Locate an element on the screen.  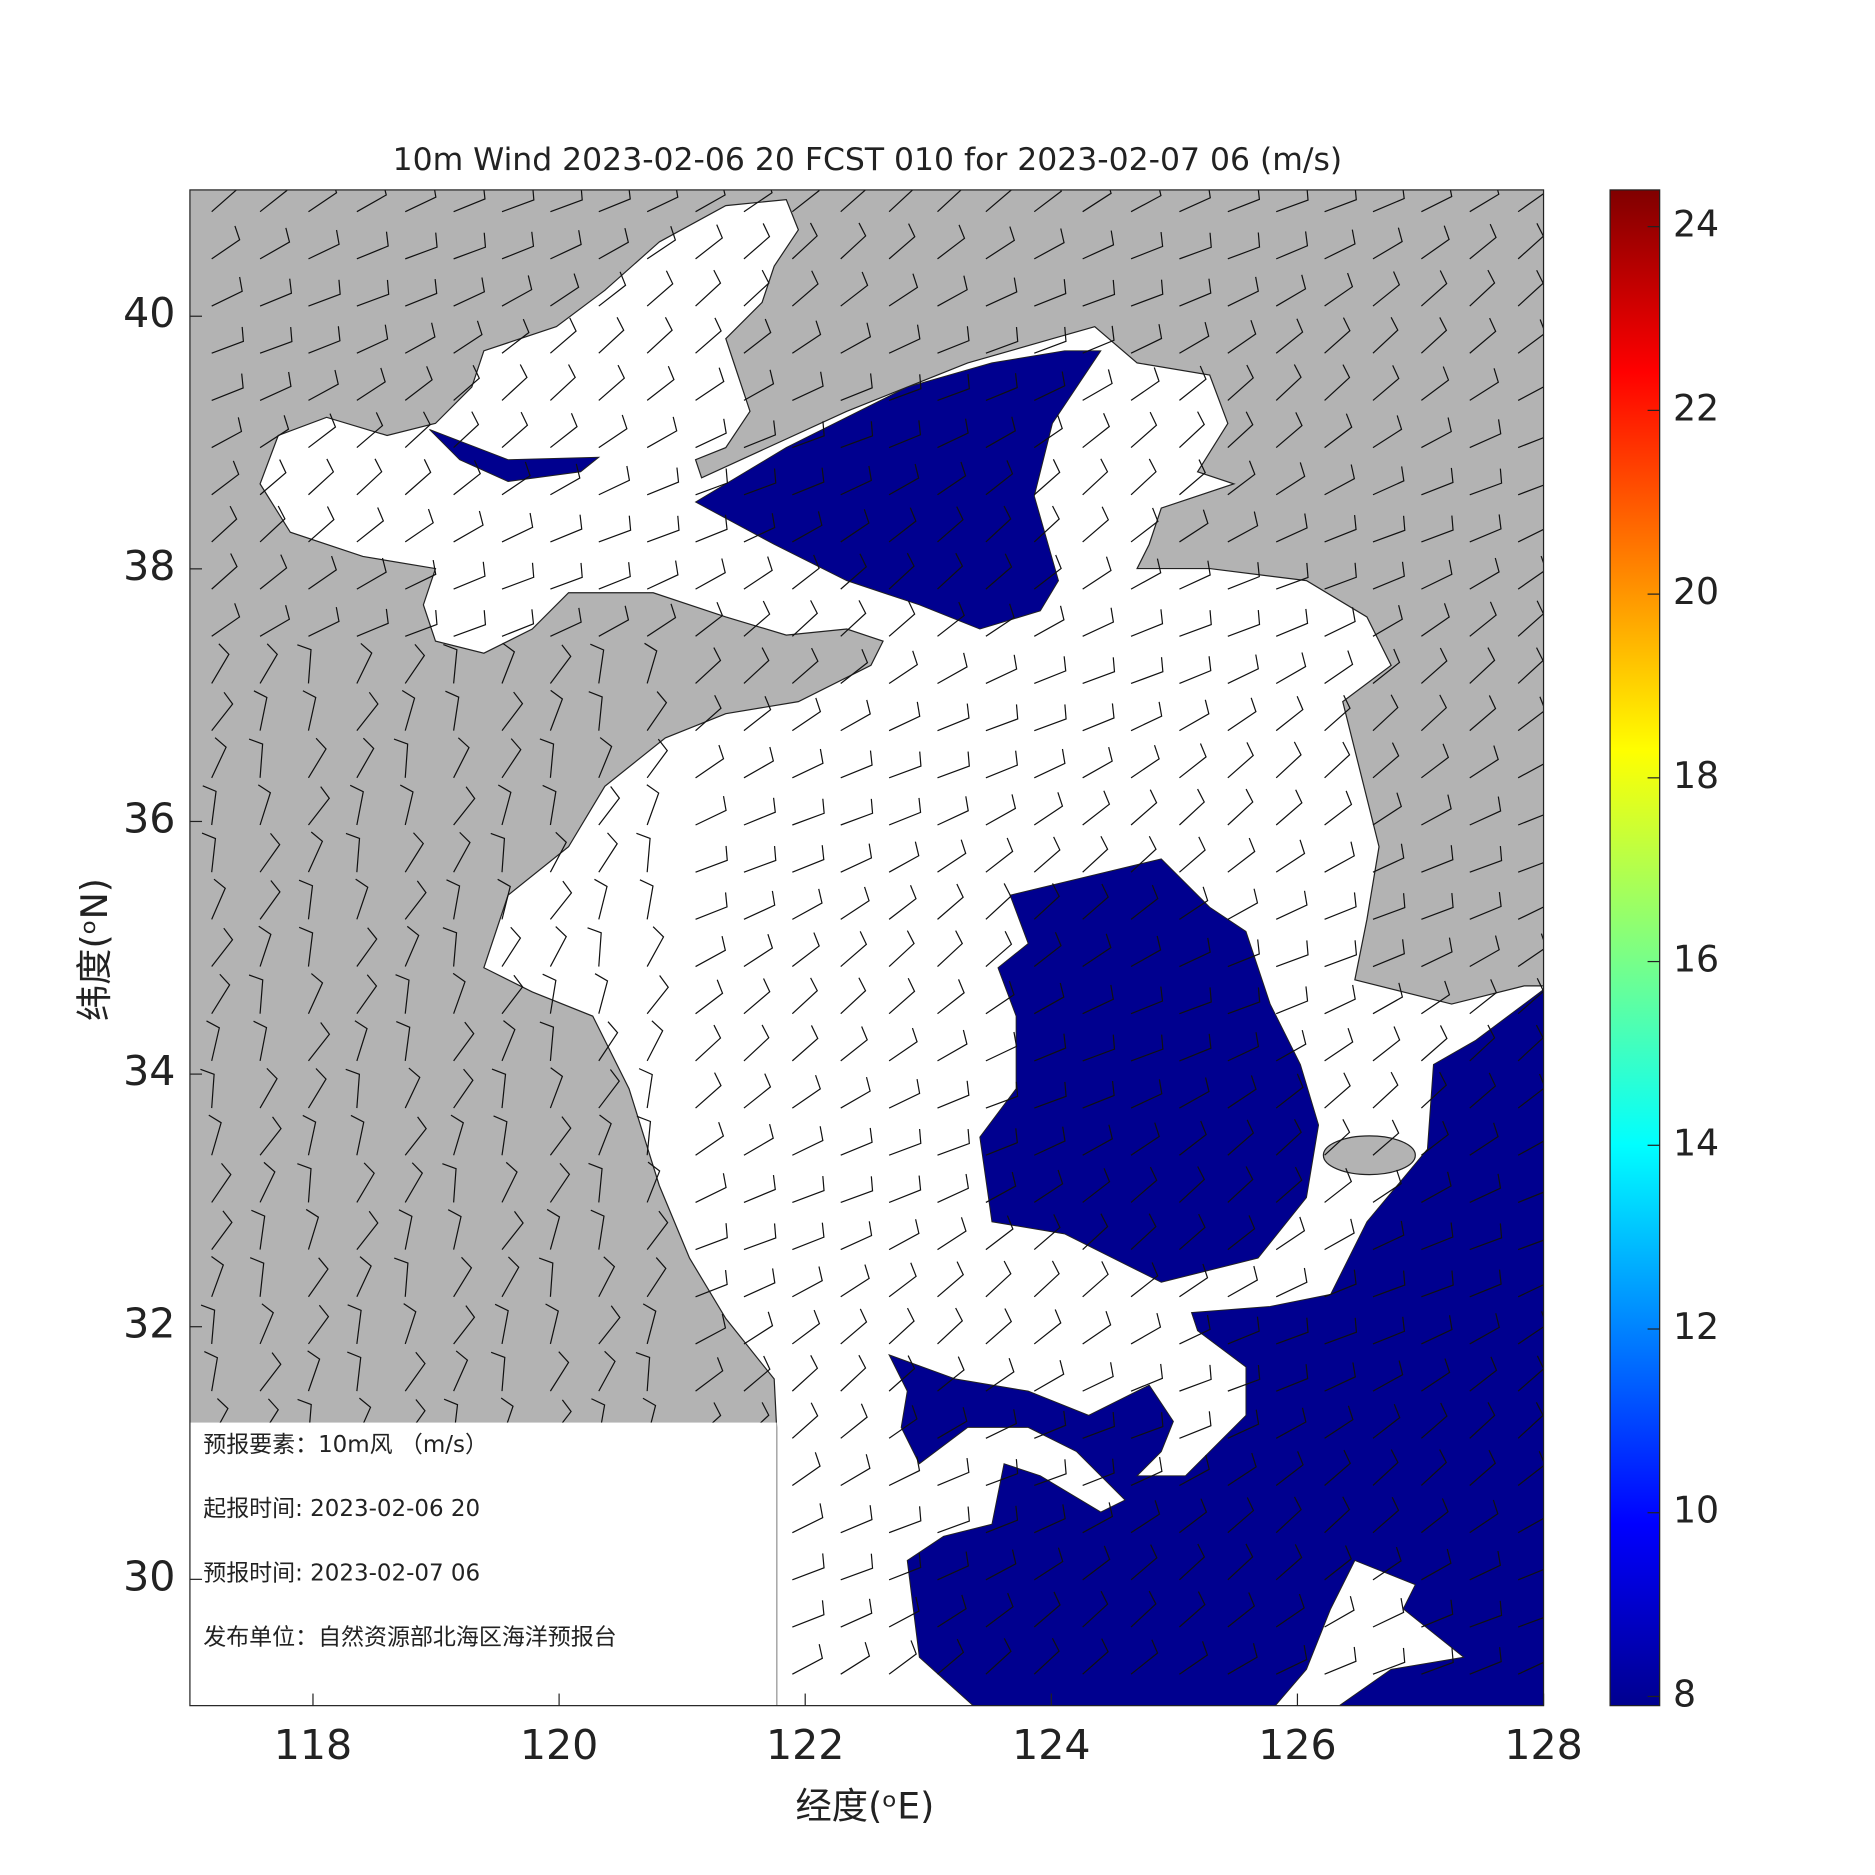
colorbar-tick-label: 20 is located at coordinates (1696, 591).